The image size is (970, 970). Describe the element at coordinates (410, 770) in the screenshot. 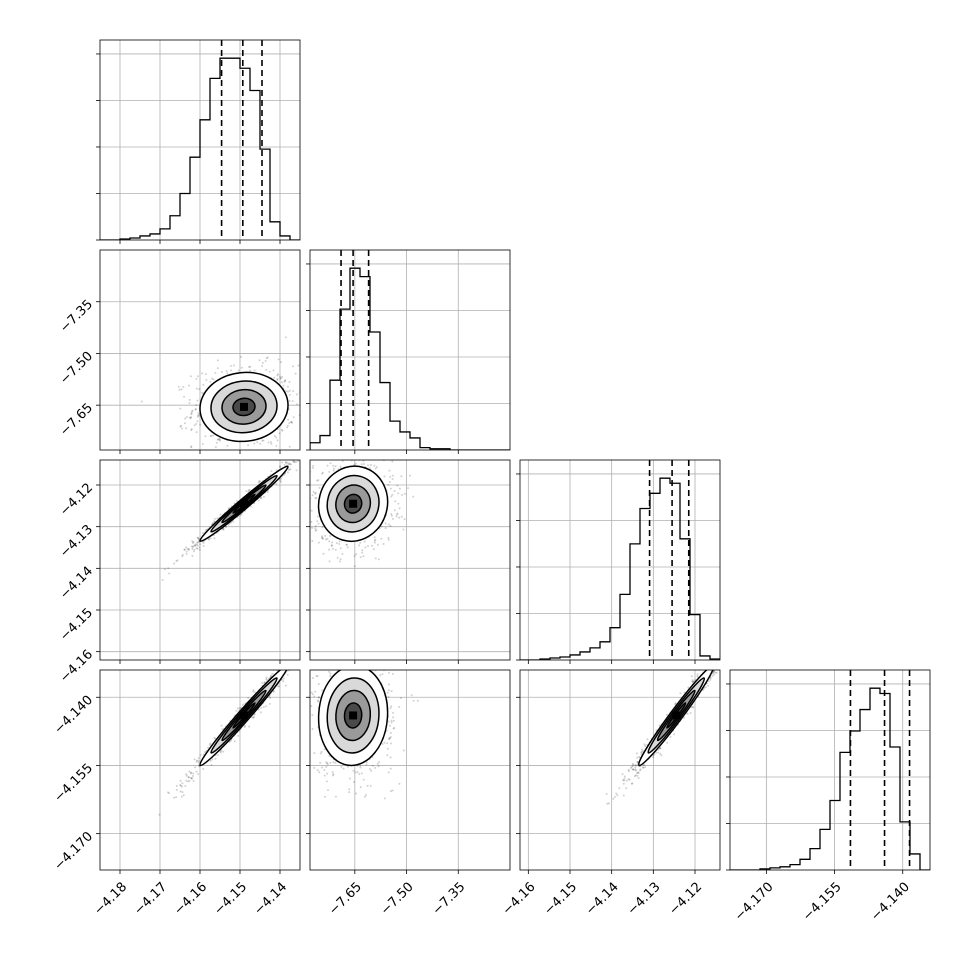

I see `panel-frame` at that location.